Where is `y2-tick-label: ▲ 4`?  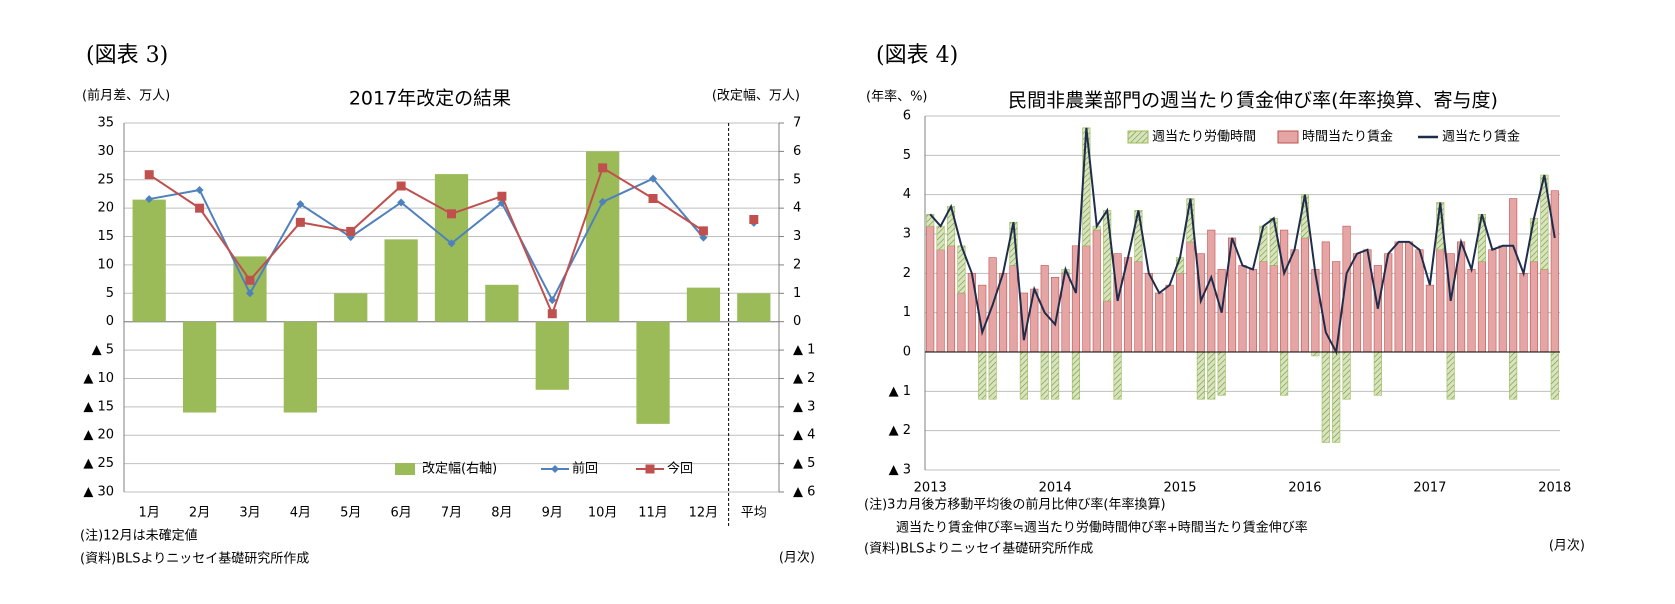 y2-tick-label: ▲ 4 is located at coordinates (804, 435).